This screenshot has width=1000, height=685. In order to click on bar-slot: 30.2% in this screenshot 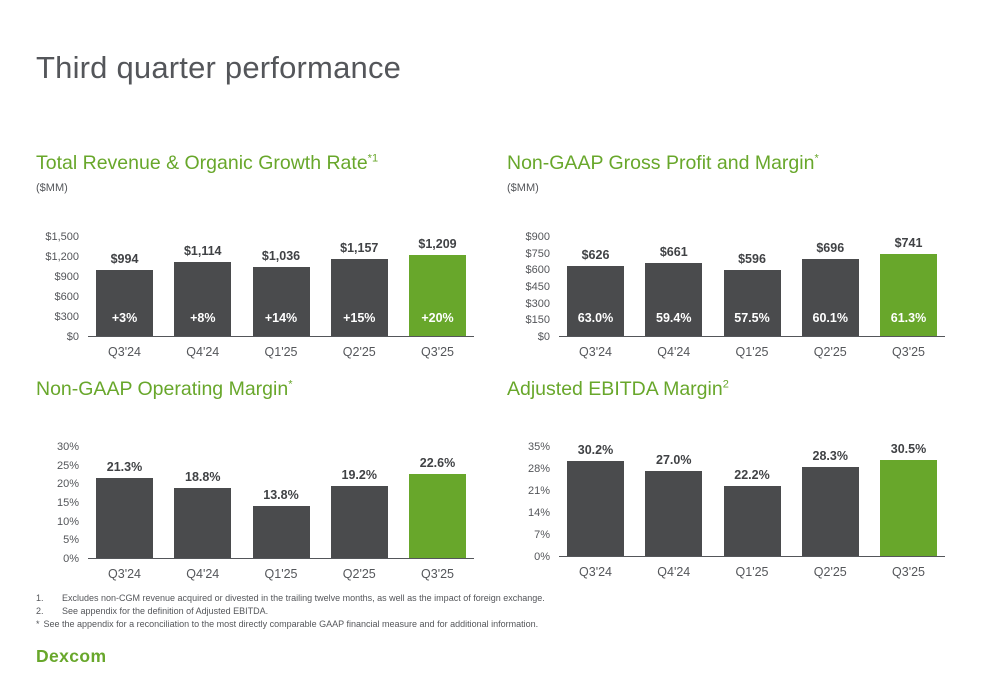, I will do `click(595, 499)`.